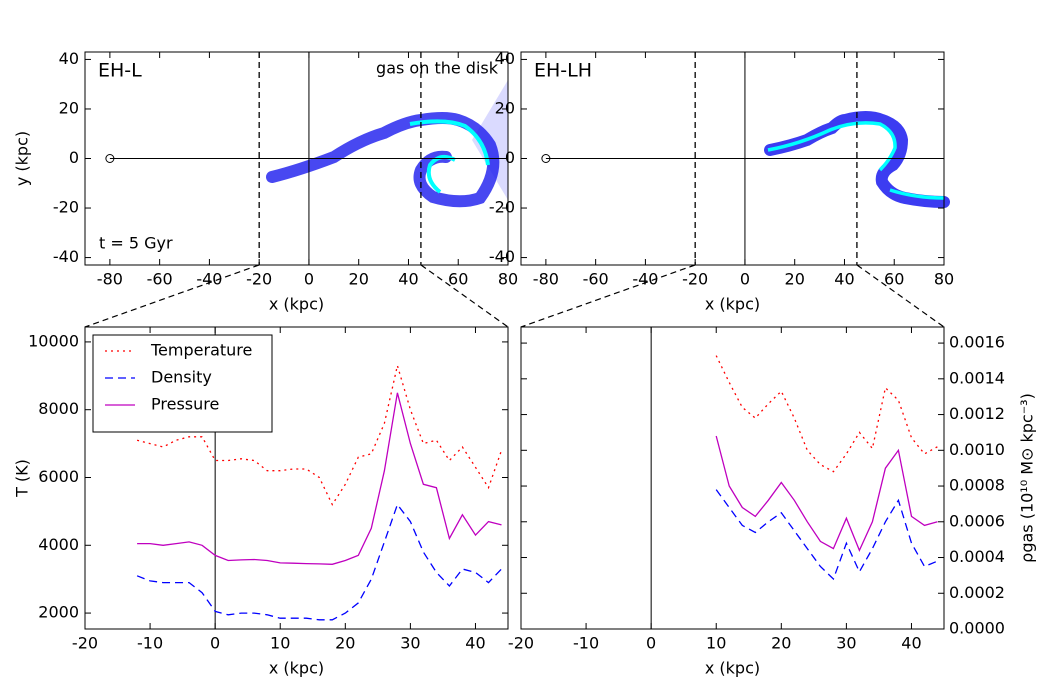 The image size is (1050, 700). I want to click on y2-tick-label: 0.0002, so click(977, 592).